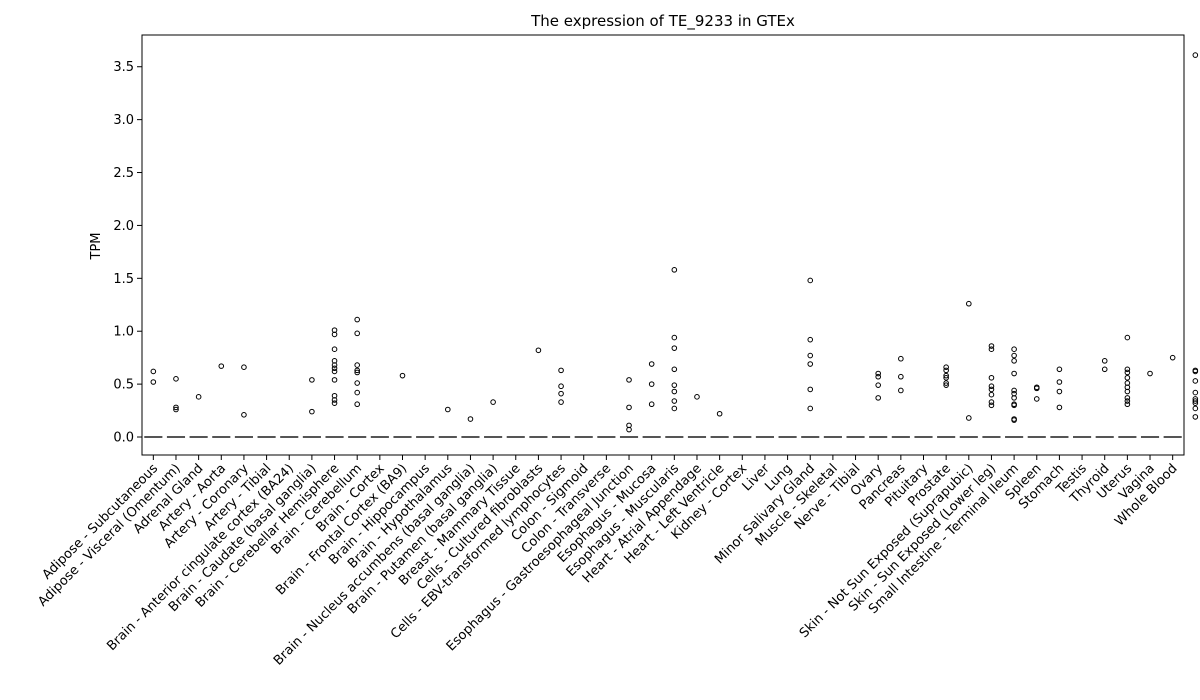  I want to click on y-tick-label: 0.0, so click(123, 438).